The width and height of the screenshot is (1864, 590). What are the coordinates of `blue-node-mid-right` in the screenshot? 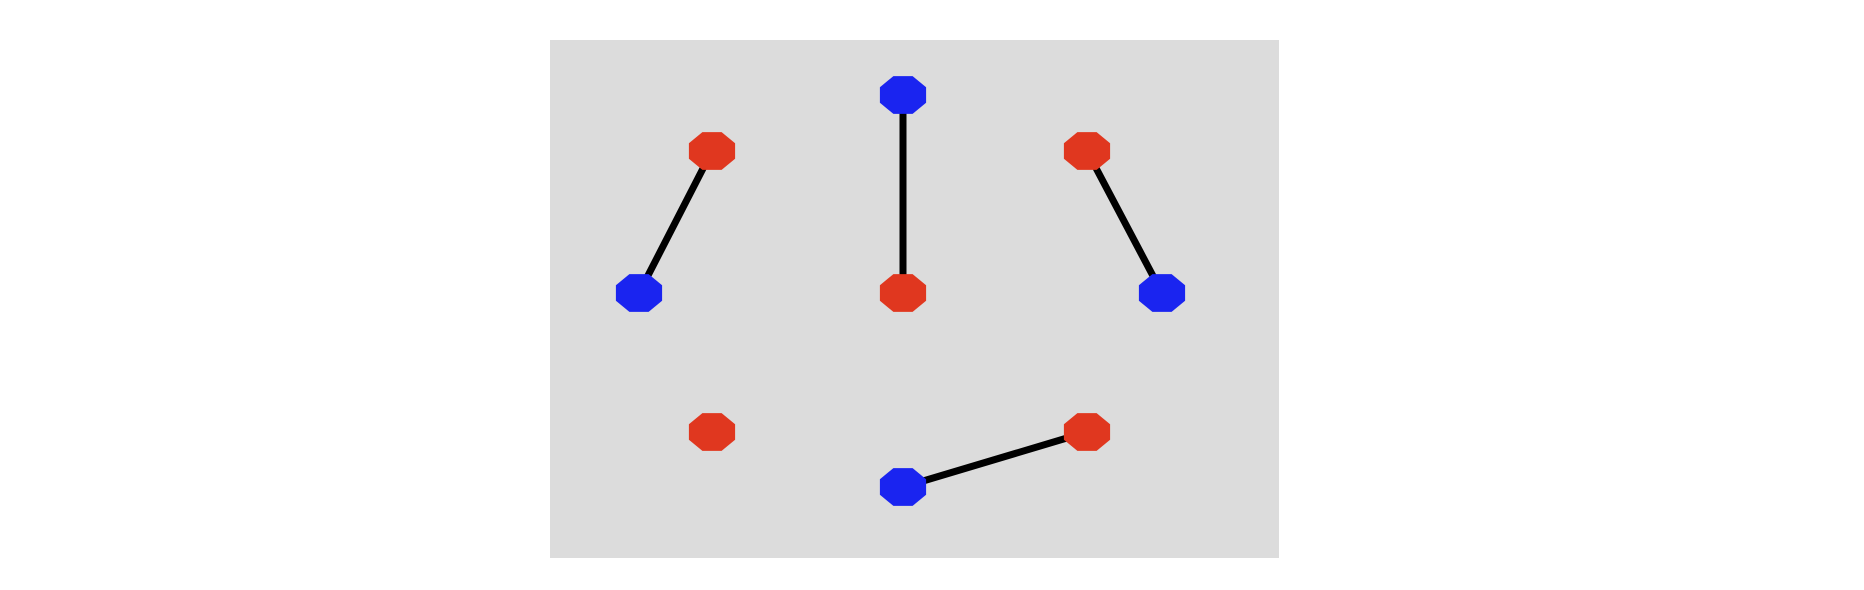 It's located at (1162, 293).